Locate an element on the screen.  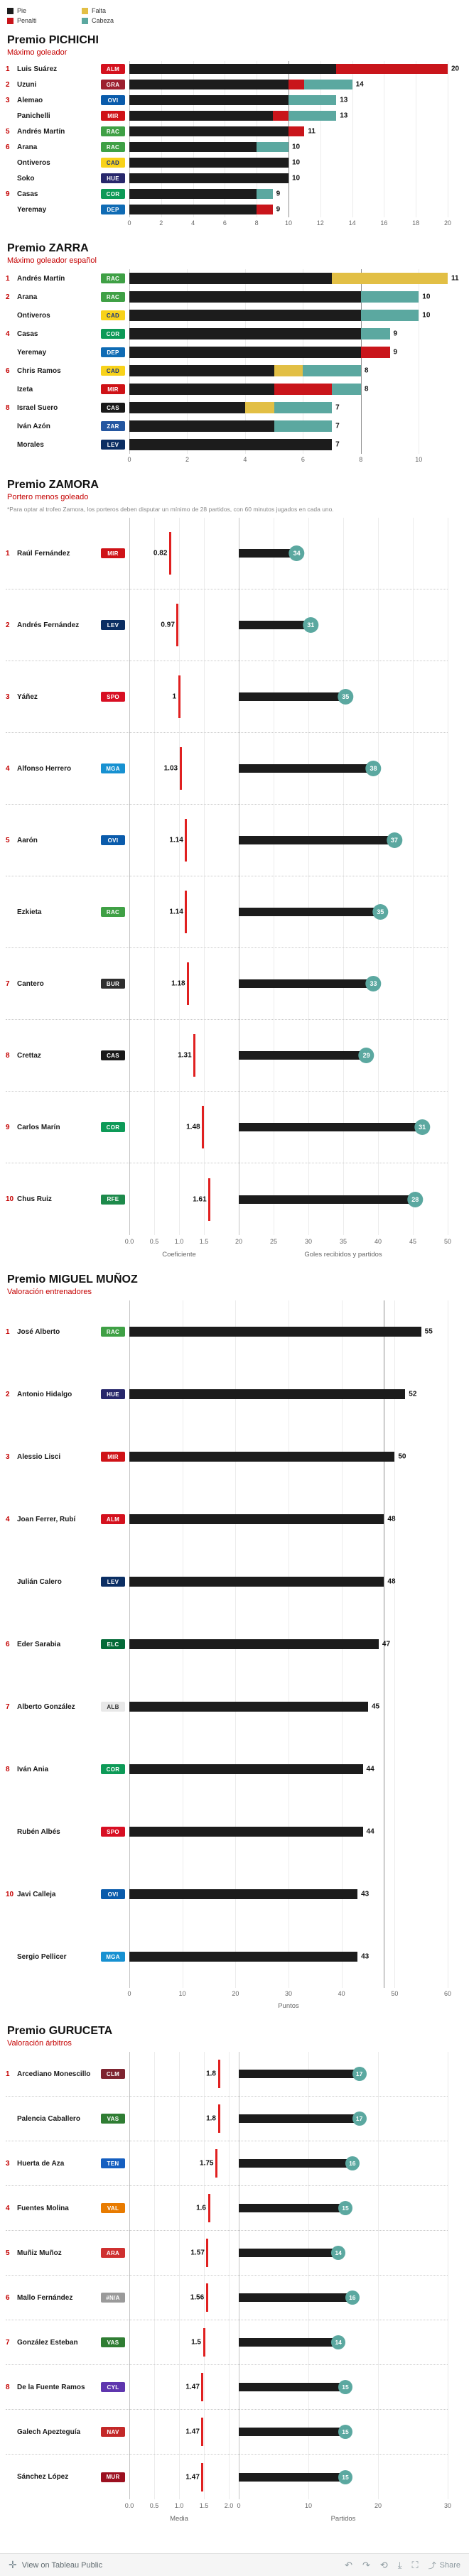
partidos-badge: 34 is located at coordinates (297, 553).